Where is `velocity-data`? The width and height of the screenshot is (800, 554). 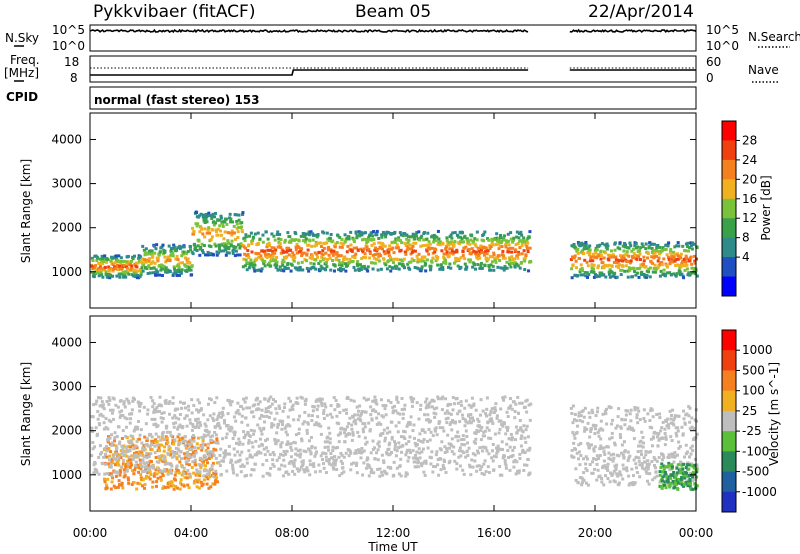
velocity-data is located at coordinates (394, 443).